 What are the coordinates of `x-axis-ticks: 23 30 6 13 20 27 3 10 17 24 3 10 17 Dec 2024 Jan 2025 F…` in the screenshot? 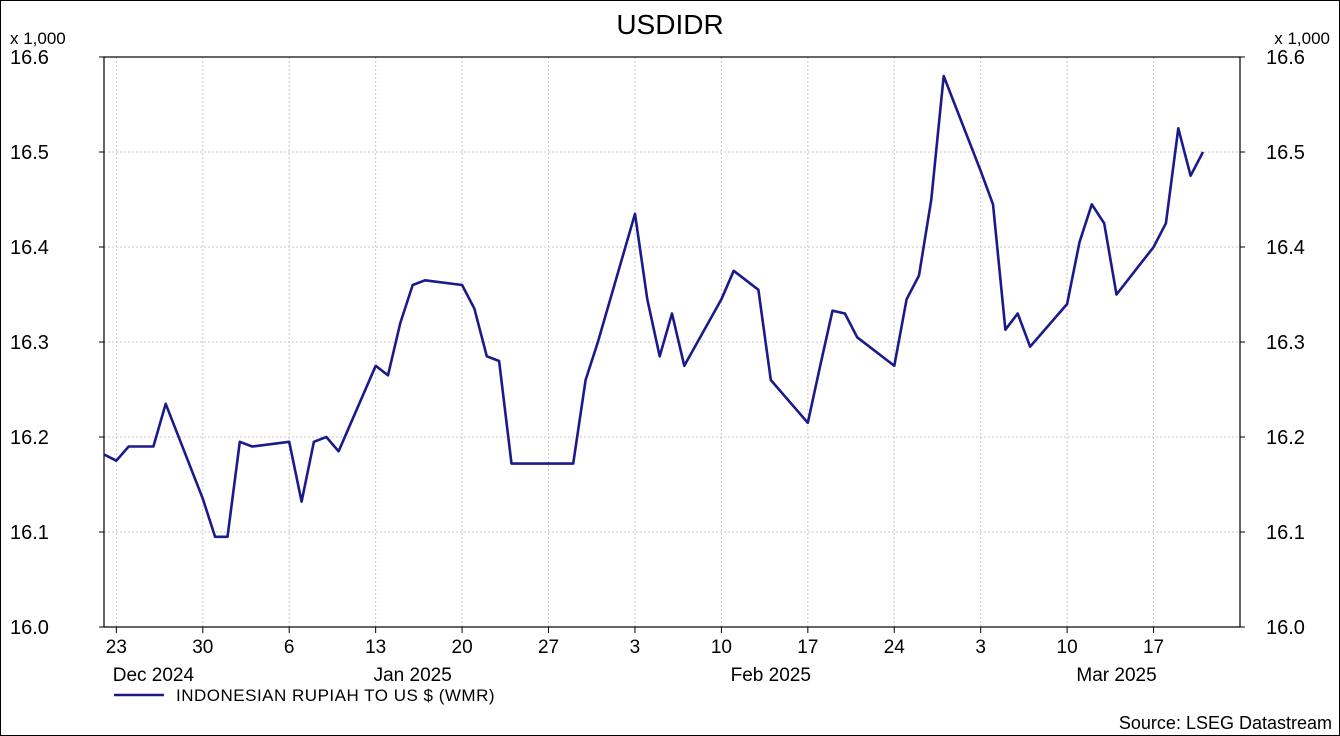 It's located at (635, 656).